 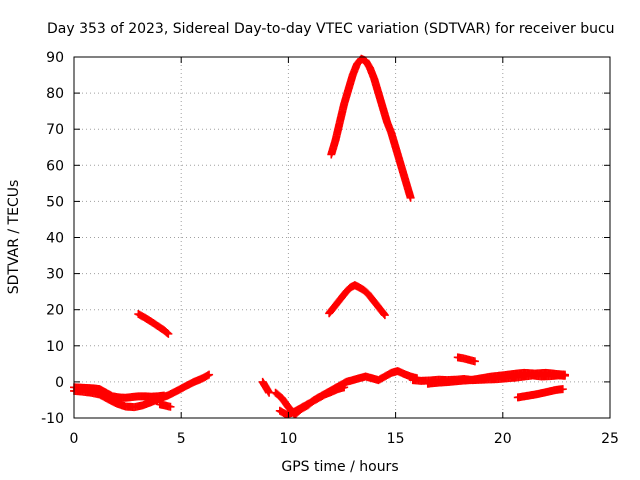 I want to click on series-base-h, so click(x=496, y=378).